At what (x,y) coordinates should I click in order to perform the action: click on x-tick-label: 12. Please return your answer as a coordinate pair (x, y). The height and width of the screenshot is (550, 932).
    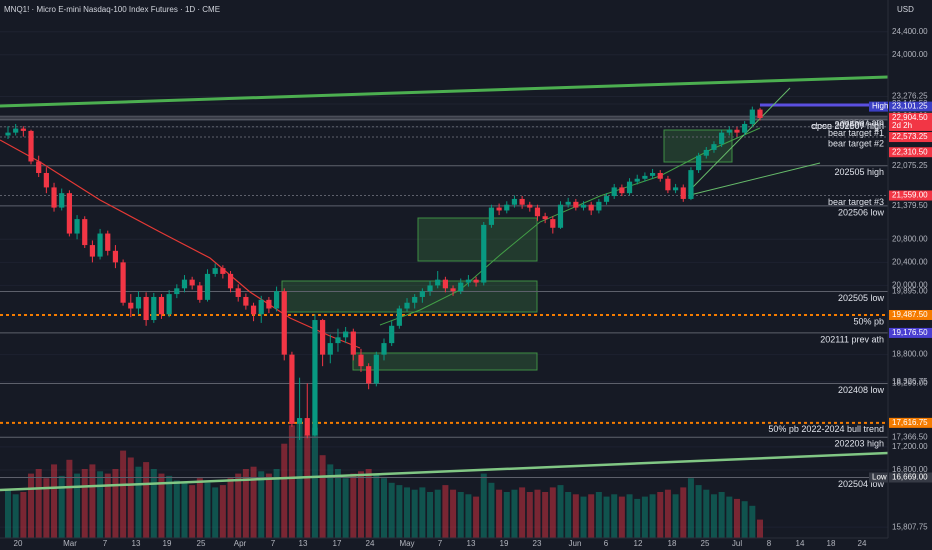
    Looking at the image, I should click on (638, 543).